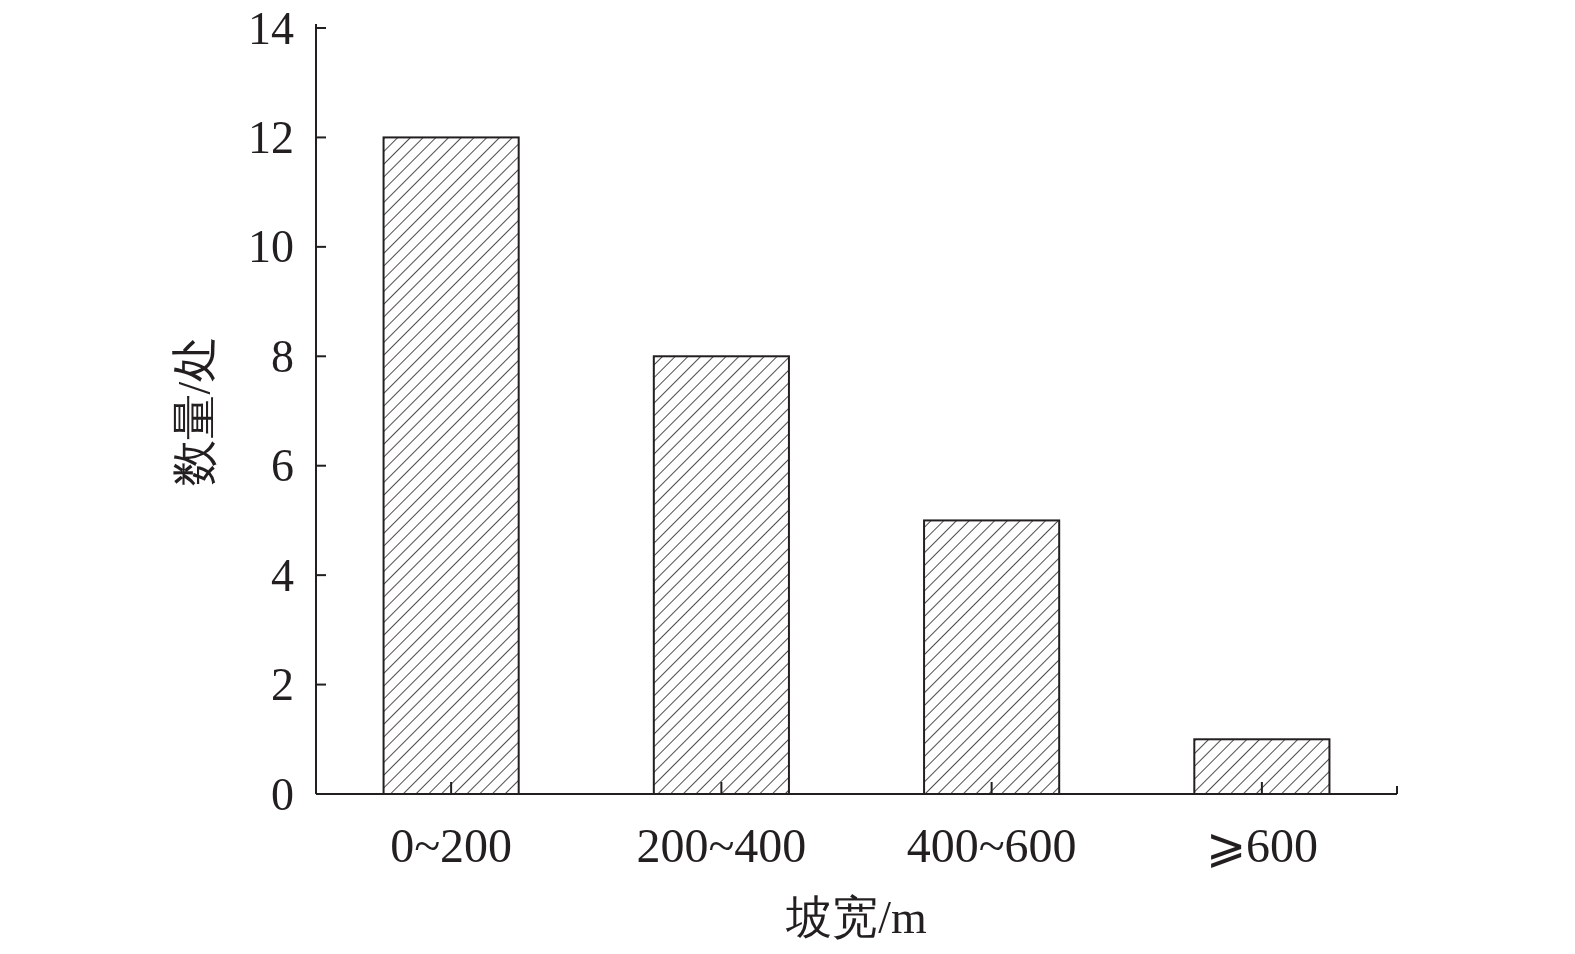 The image size is (1575, 954). Describe the element at coordinates (856, 917) in the screenshot. I see `x-axis-title: 坡宽/m` at that location.